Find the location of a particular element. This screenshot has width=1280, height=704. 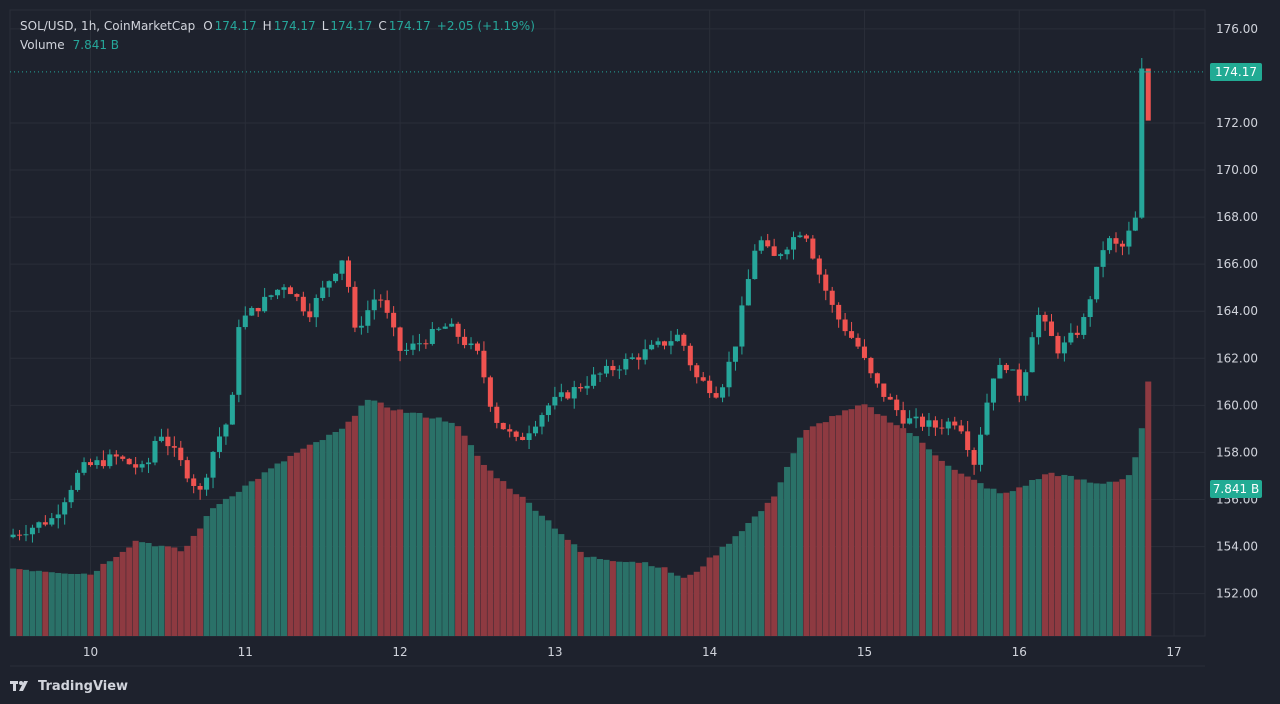

x-tick-label: 11 is located at coordinates (245, 652).